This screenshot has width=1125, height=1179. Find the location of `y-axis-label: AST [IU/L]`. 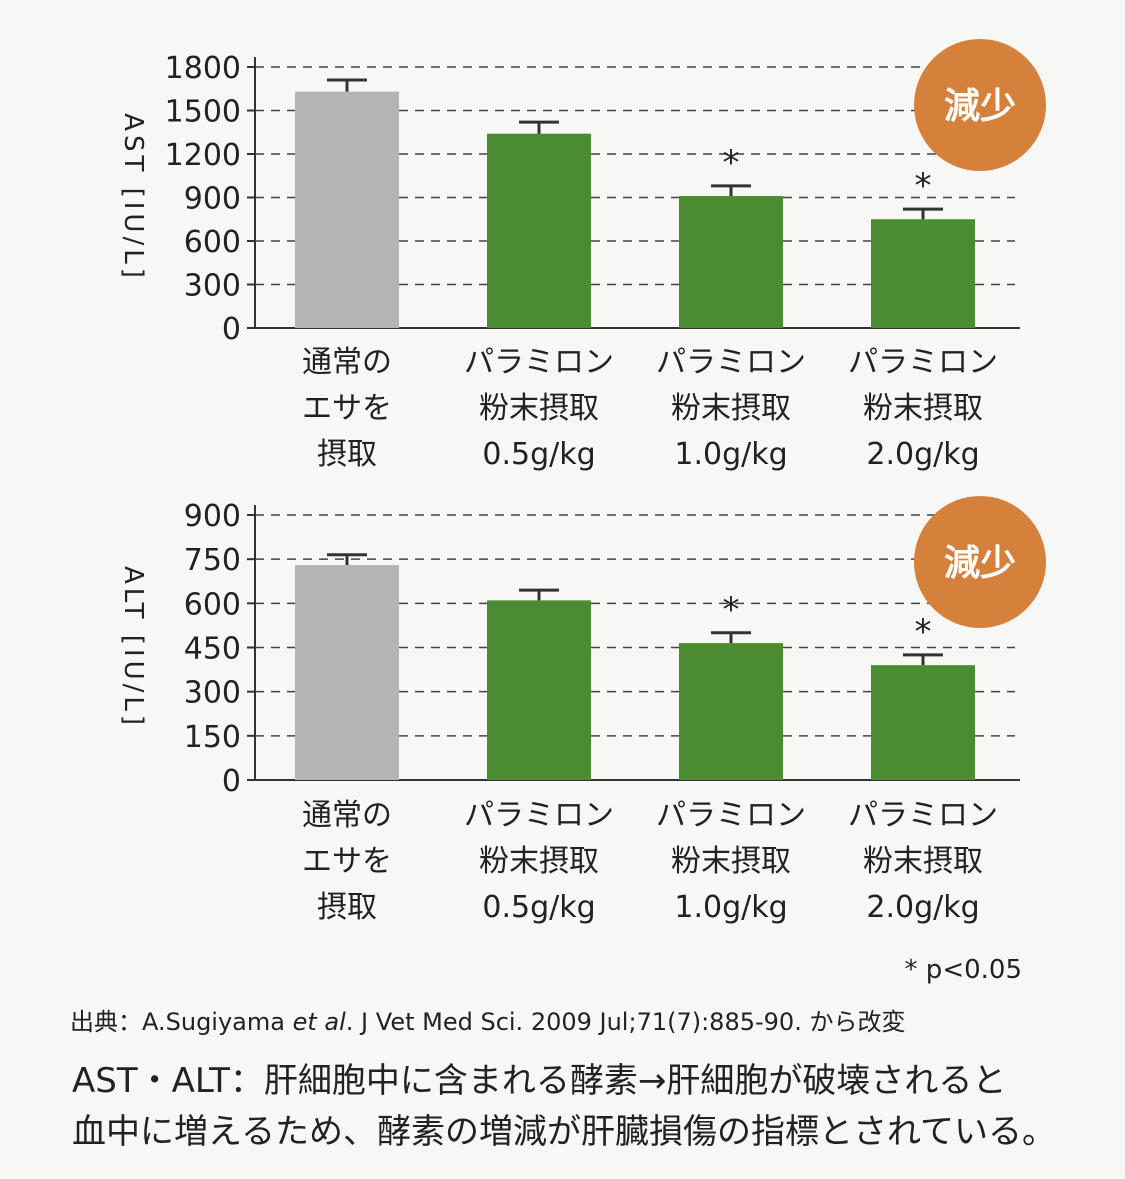

y-axis-label: AST [IU/L] is located at coordinates (133, 197).